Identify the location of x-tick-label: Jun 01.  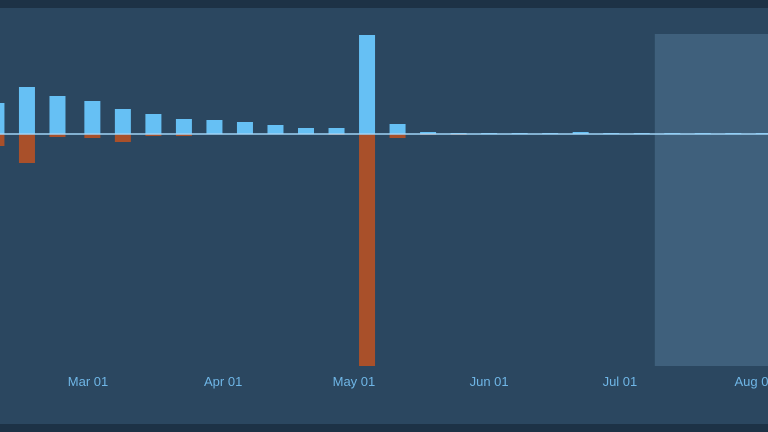
(489, 381).